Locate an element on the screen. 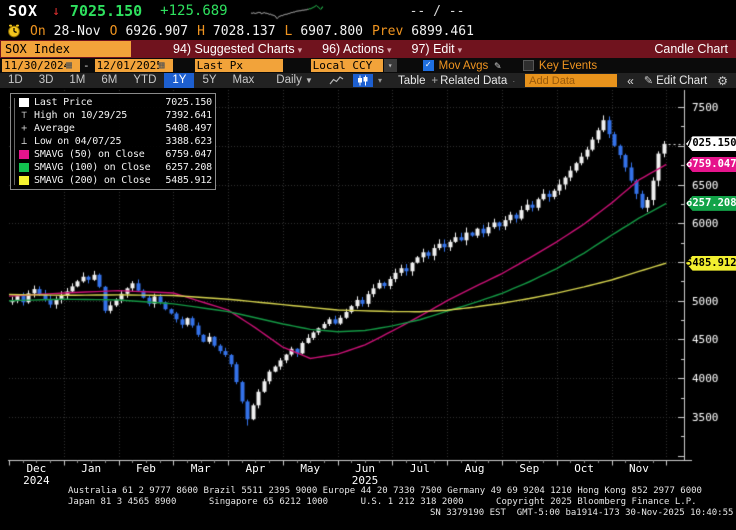  period-tab-6m: 6M is located at coordinates (109, 80).